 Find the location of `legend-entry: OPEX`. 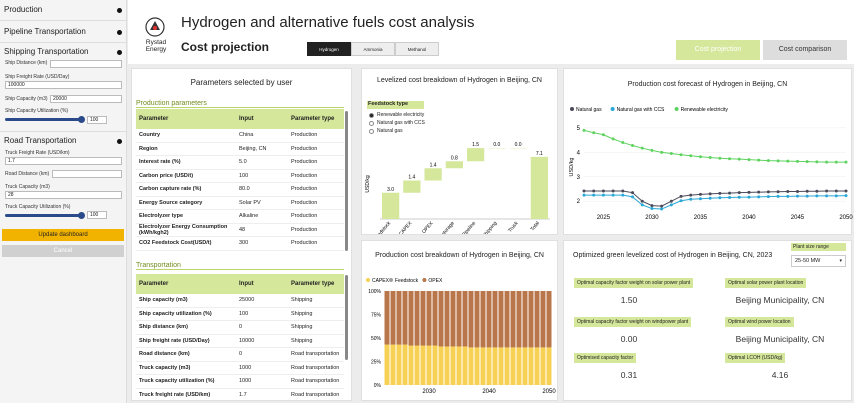

legend-entry: OPEX is located at coordinates (435, 281).